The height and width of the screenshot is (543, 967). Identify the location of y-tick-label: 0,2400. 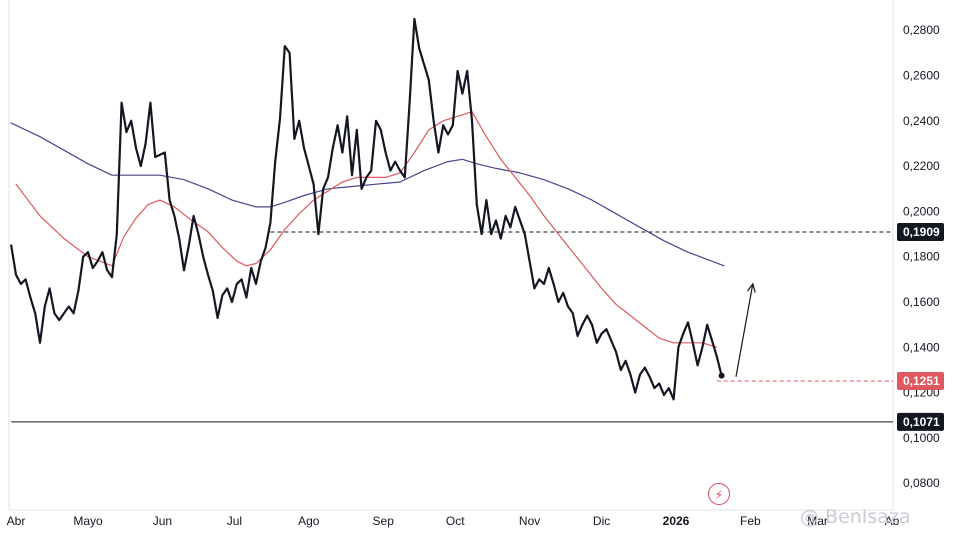
(921, 121).